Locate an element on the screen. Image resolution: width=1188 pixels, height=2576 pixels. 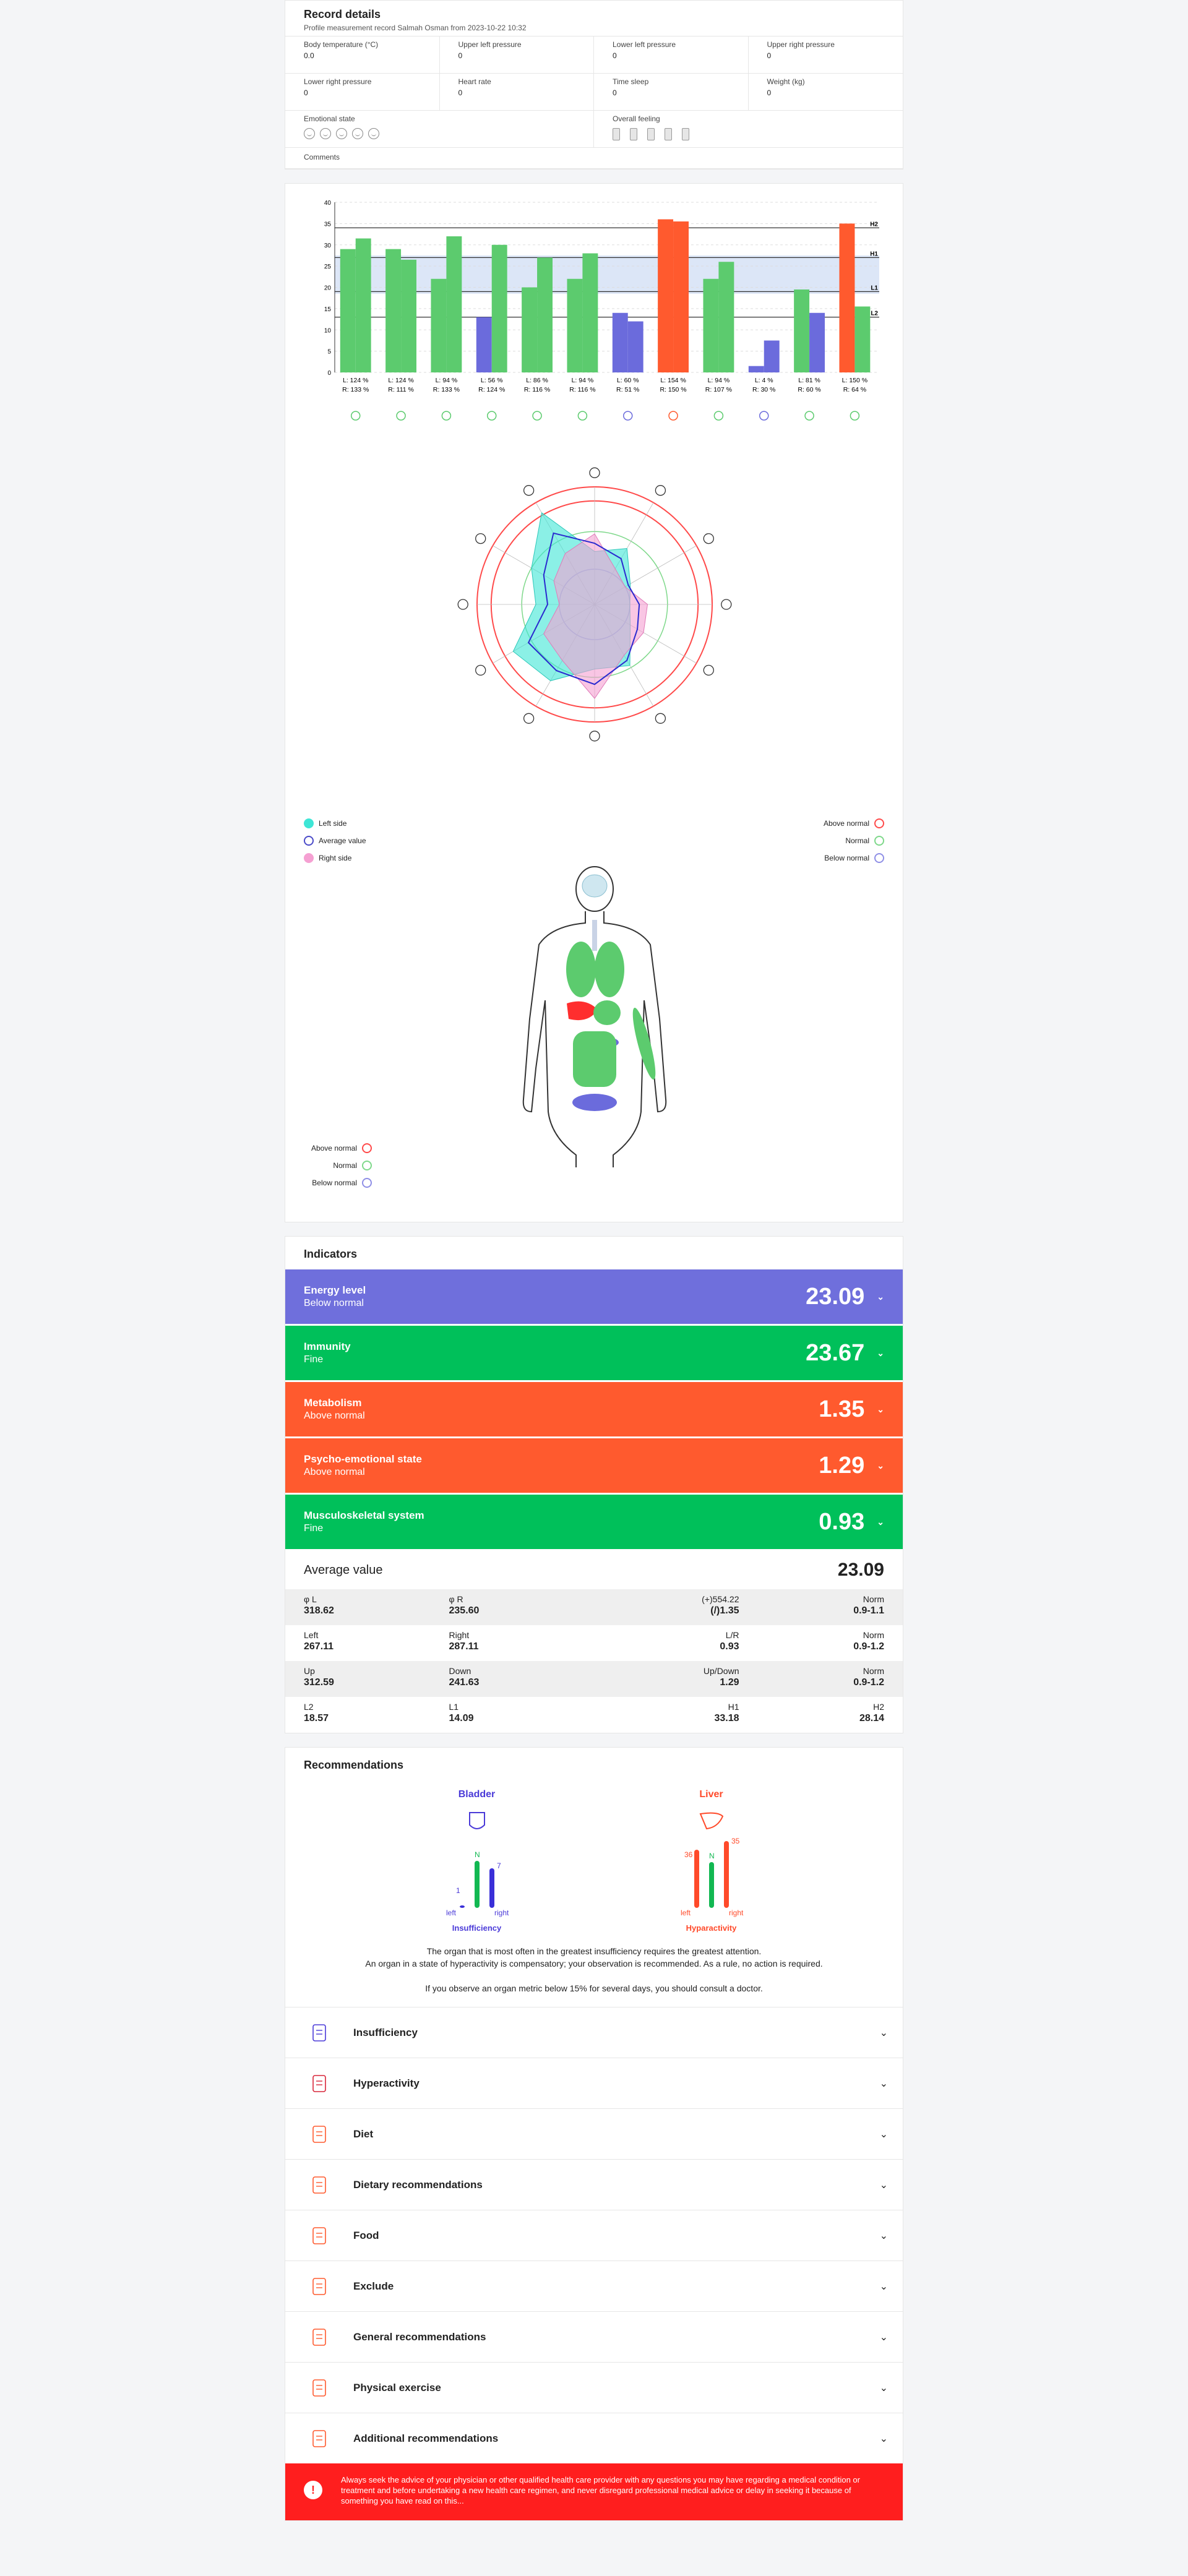
stats-label: Up/Down is located at coordinates (721, 1671).